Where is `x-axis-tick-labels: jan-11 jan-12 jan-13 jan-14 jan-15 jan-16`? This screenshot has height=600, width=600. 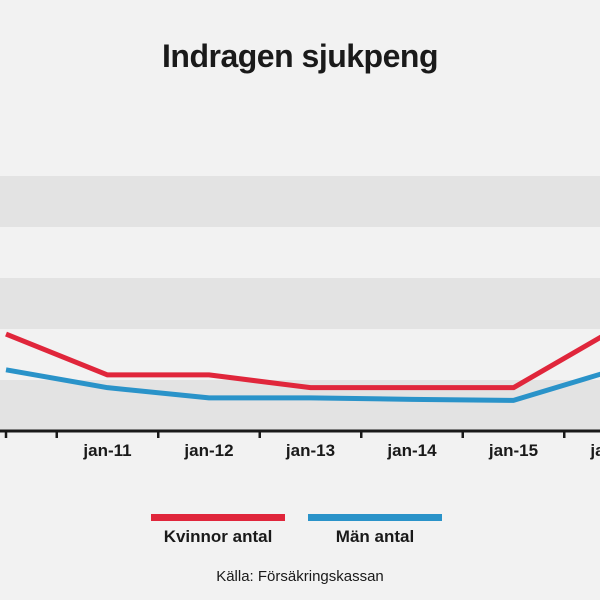
x-axis-tick-labels: jan-11 jan-12 jan-13 jan-14 jan-15 jan-16 is located at coordinates (341, 450).